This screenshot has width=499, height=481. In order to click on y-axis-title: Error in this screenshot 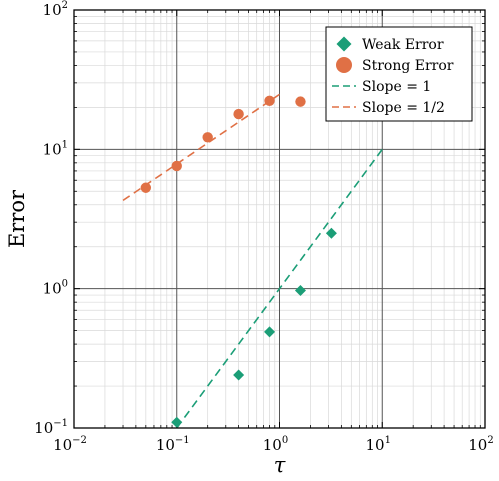, I will do `click(17, 218)`.